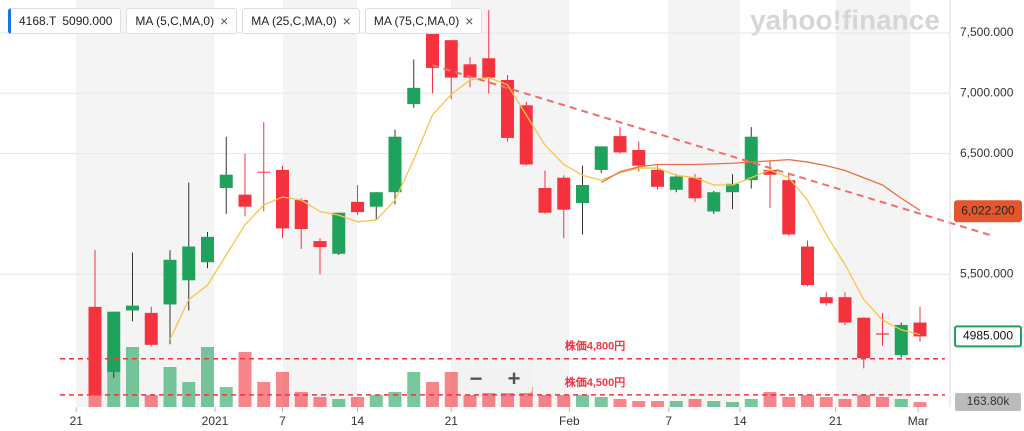 This screenshot has width=1024, height=431. What do you see at coordinates (987, 273) in the screenshot?
I see `y-tick-label: 5,500.000` at bounding box center [987, 273].